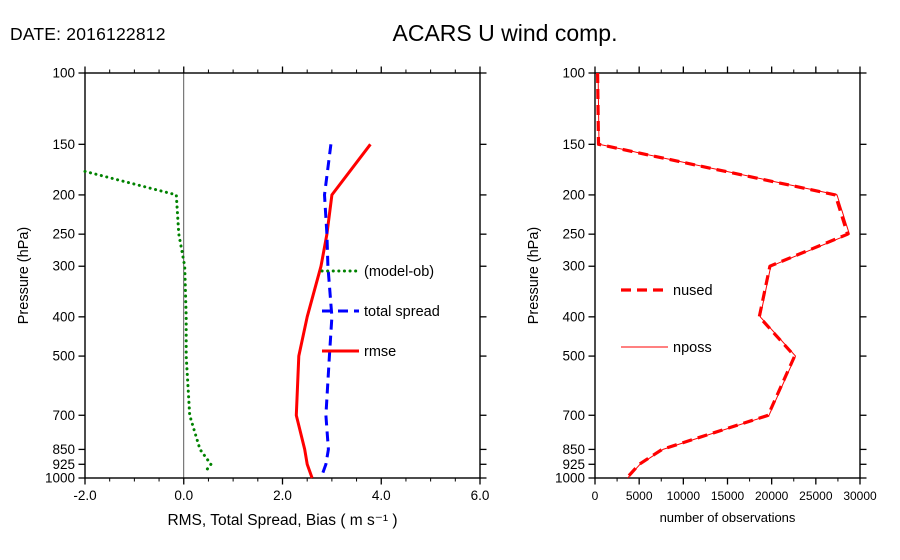 The height and width of the screenshot is (560, 900). I want to click on figure-title: ACARS U wind comp., so click(505, 33).